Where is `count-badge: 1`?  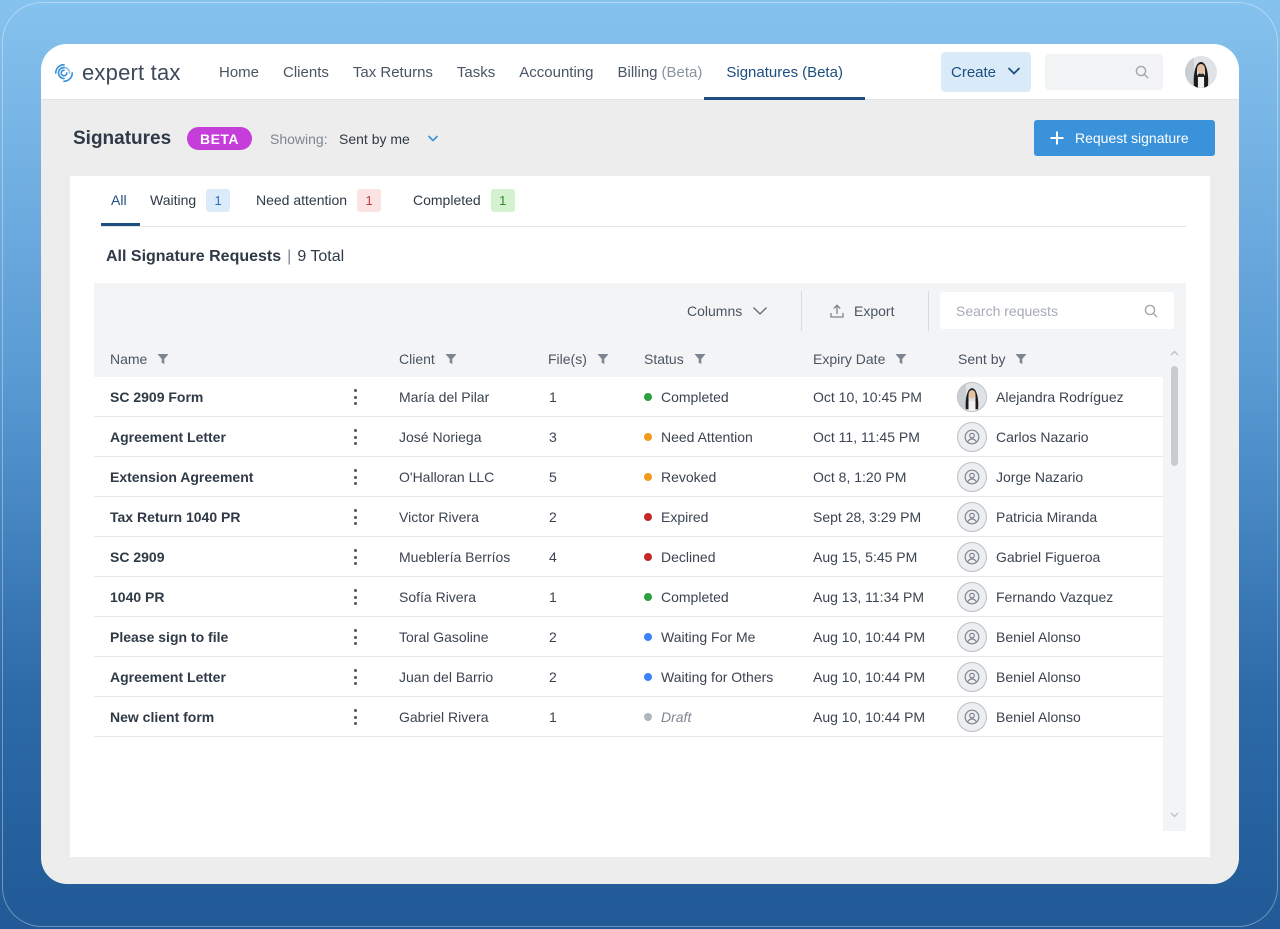
count-badge: 1 is located at coordinates (218, 200).